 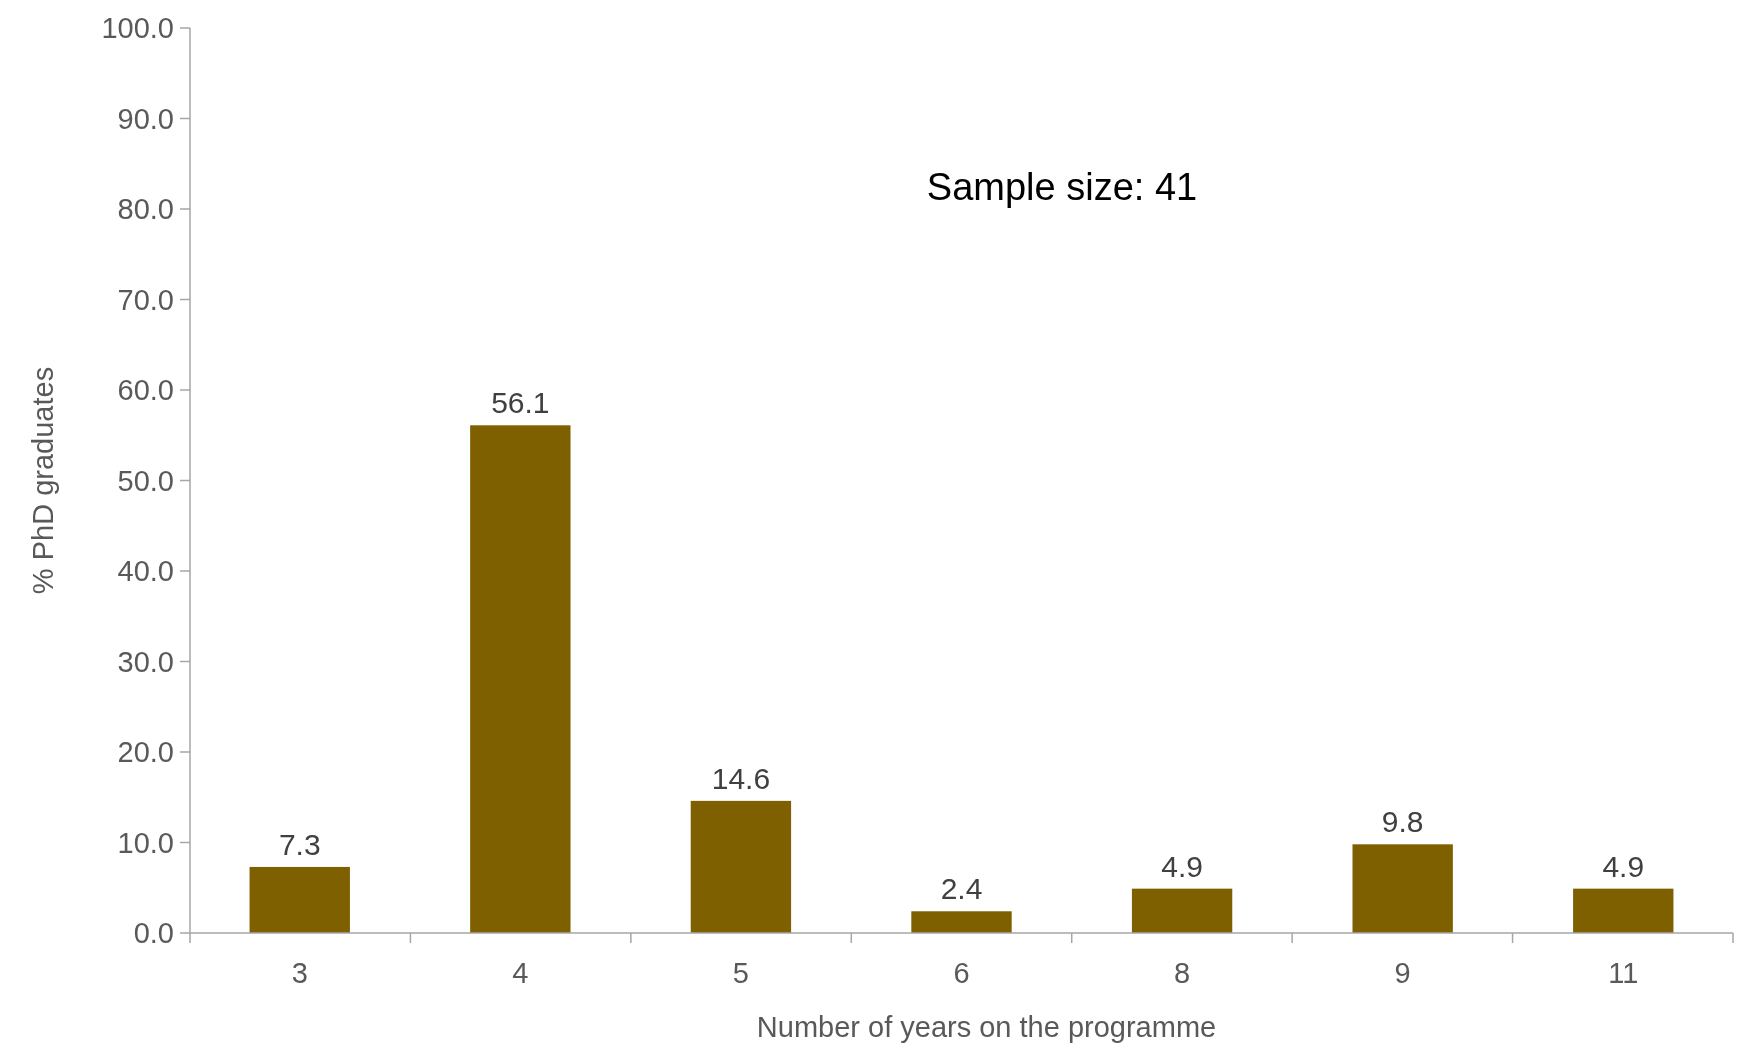 What do you see at coordinates (986, 1027) in the screenshot?
I see `x-axis-title: Number of years on the programme` at bounding box center [986, 1027].